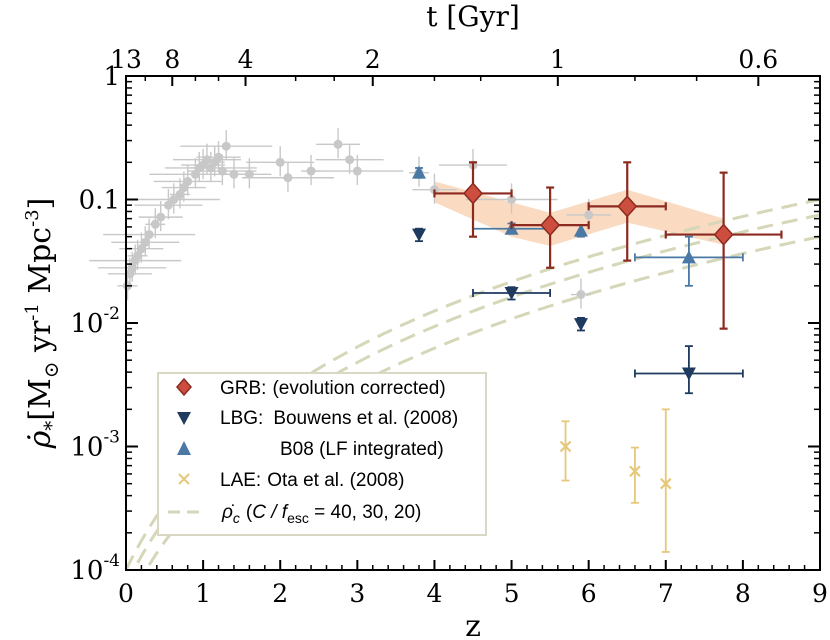 This screenshot has width=830, height=640. Describe the element at coordinates (40, 399) in the screenshot. I see `y-label-units: [M` at that location.